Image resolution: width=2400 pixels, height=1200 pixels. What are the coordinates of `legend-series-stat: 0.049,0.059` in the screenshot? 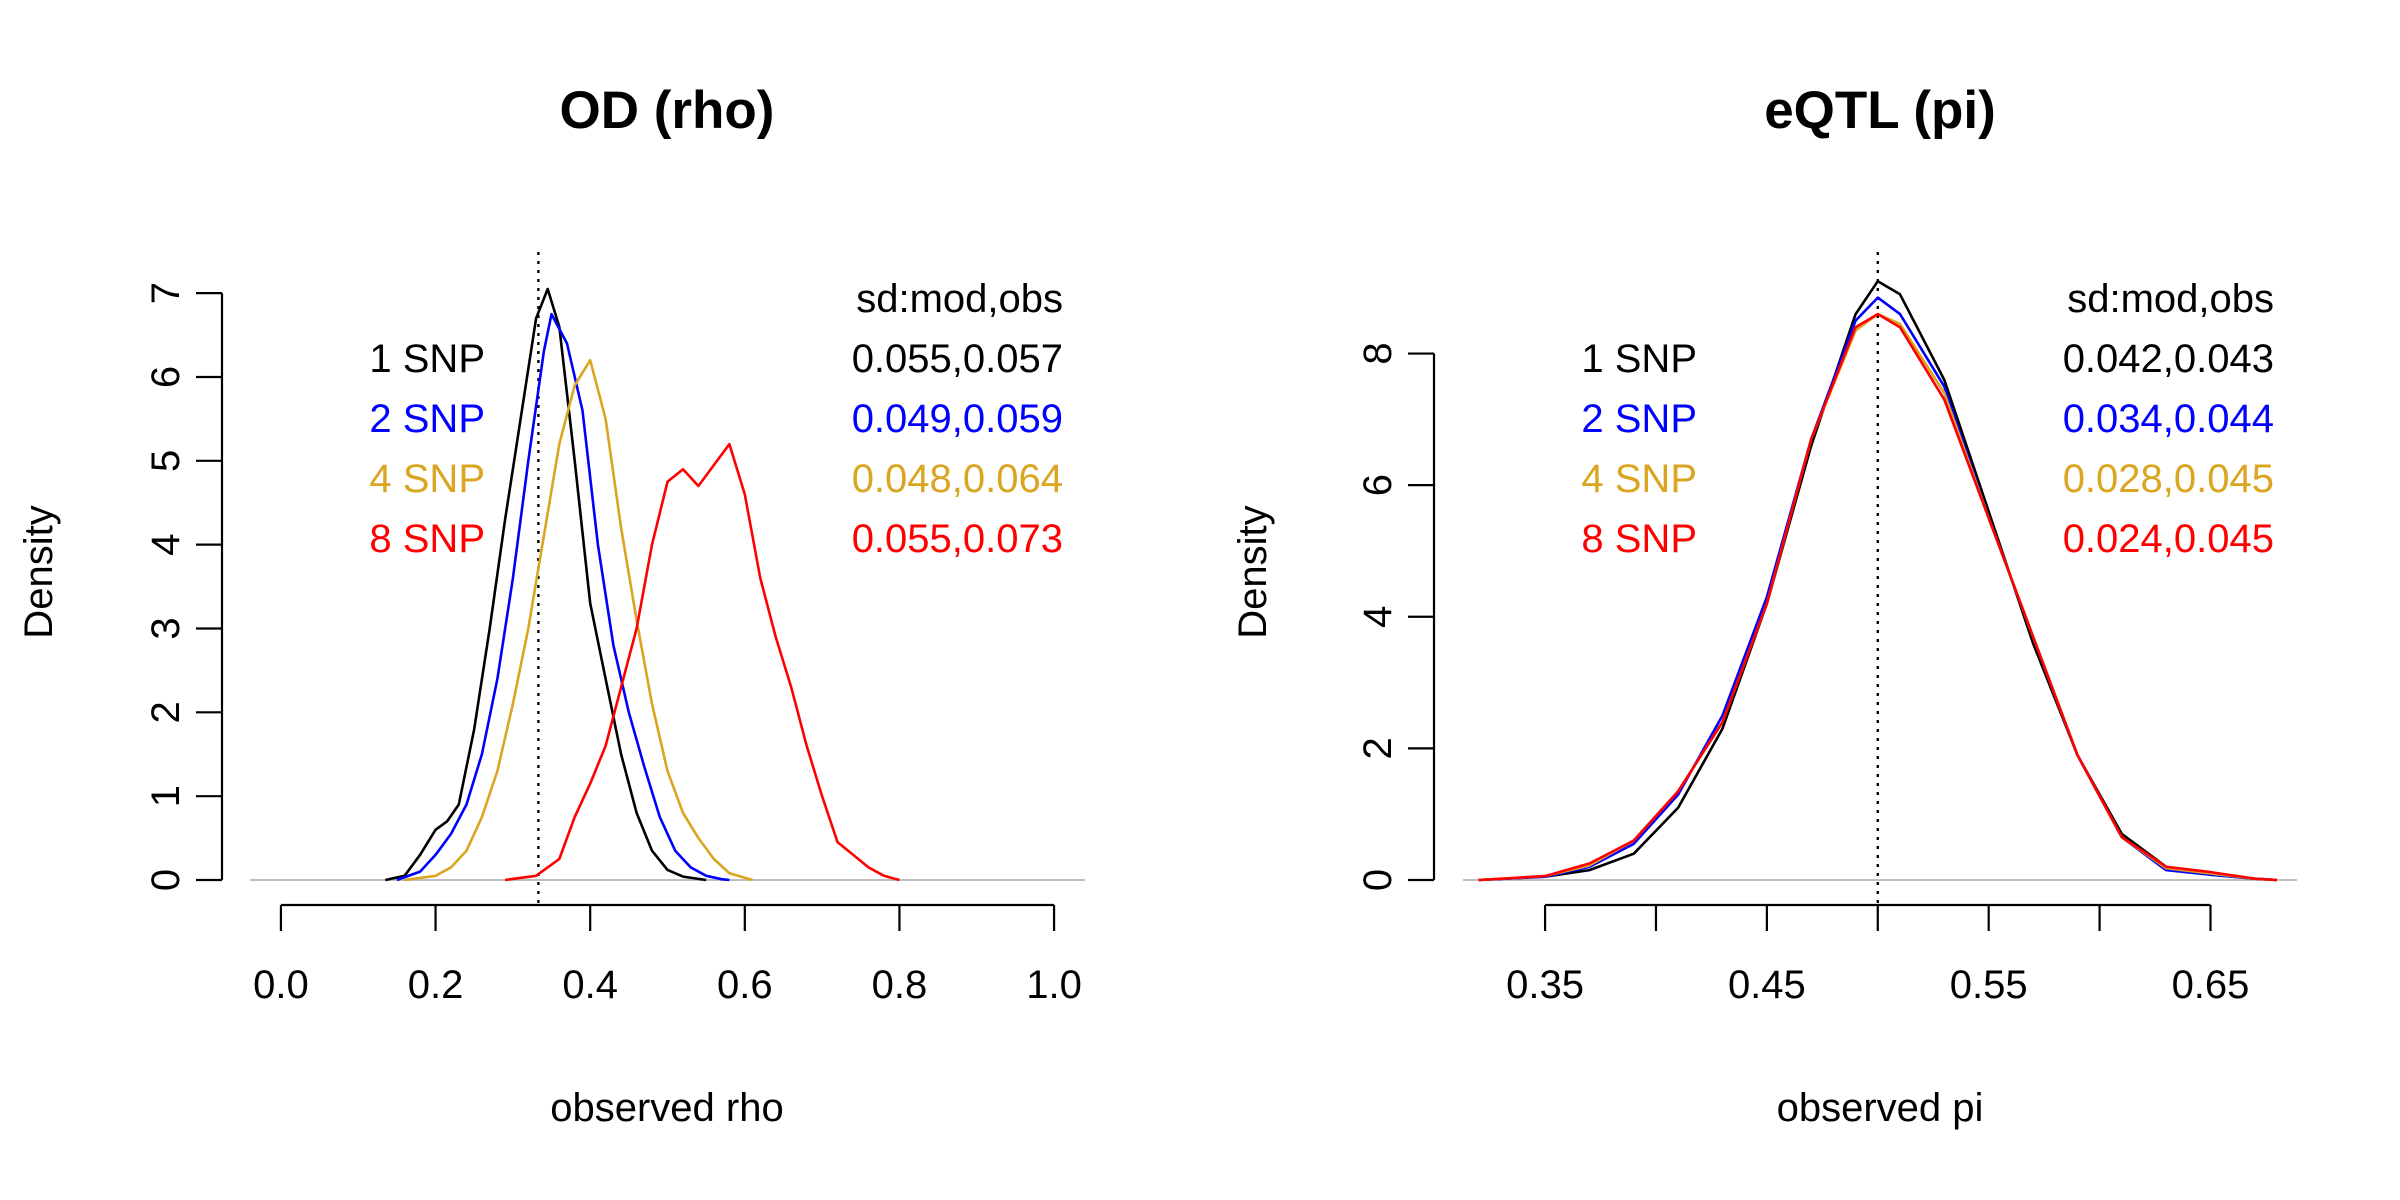 It's located at (957, 419).